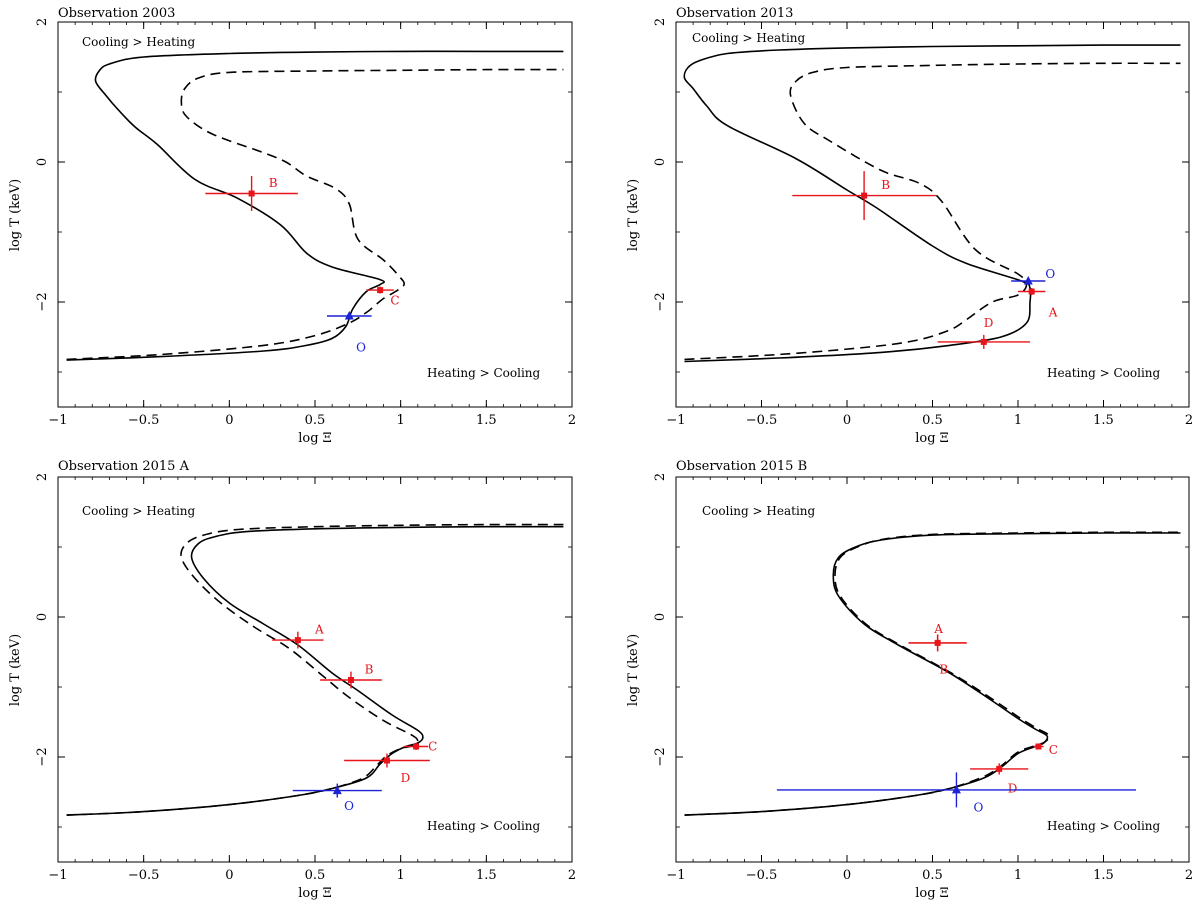 This screenshot has width=1200, height=905. What do you see at coordinates (741, 466) in the screenshot?
I see `panel-title: Observation 2015 B` at bounding box center [741, 466].